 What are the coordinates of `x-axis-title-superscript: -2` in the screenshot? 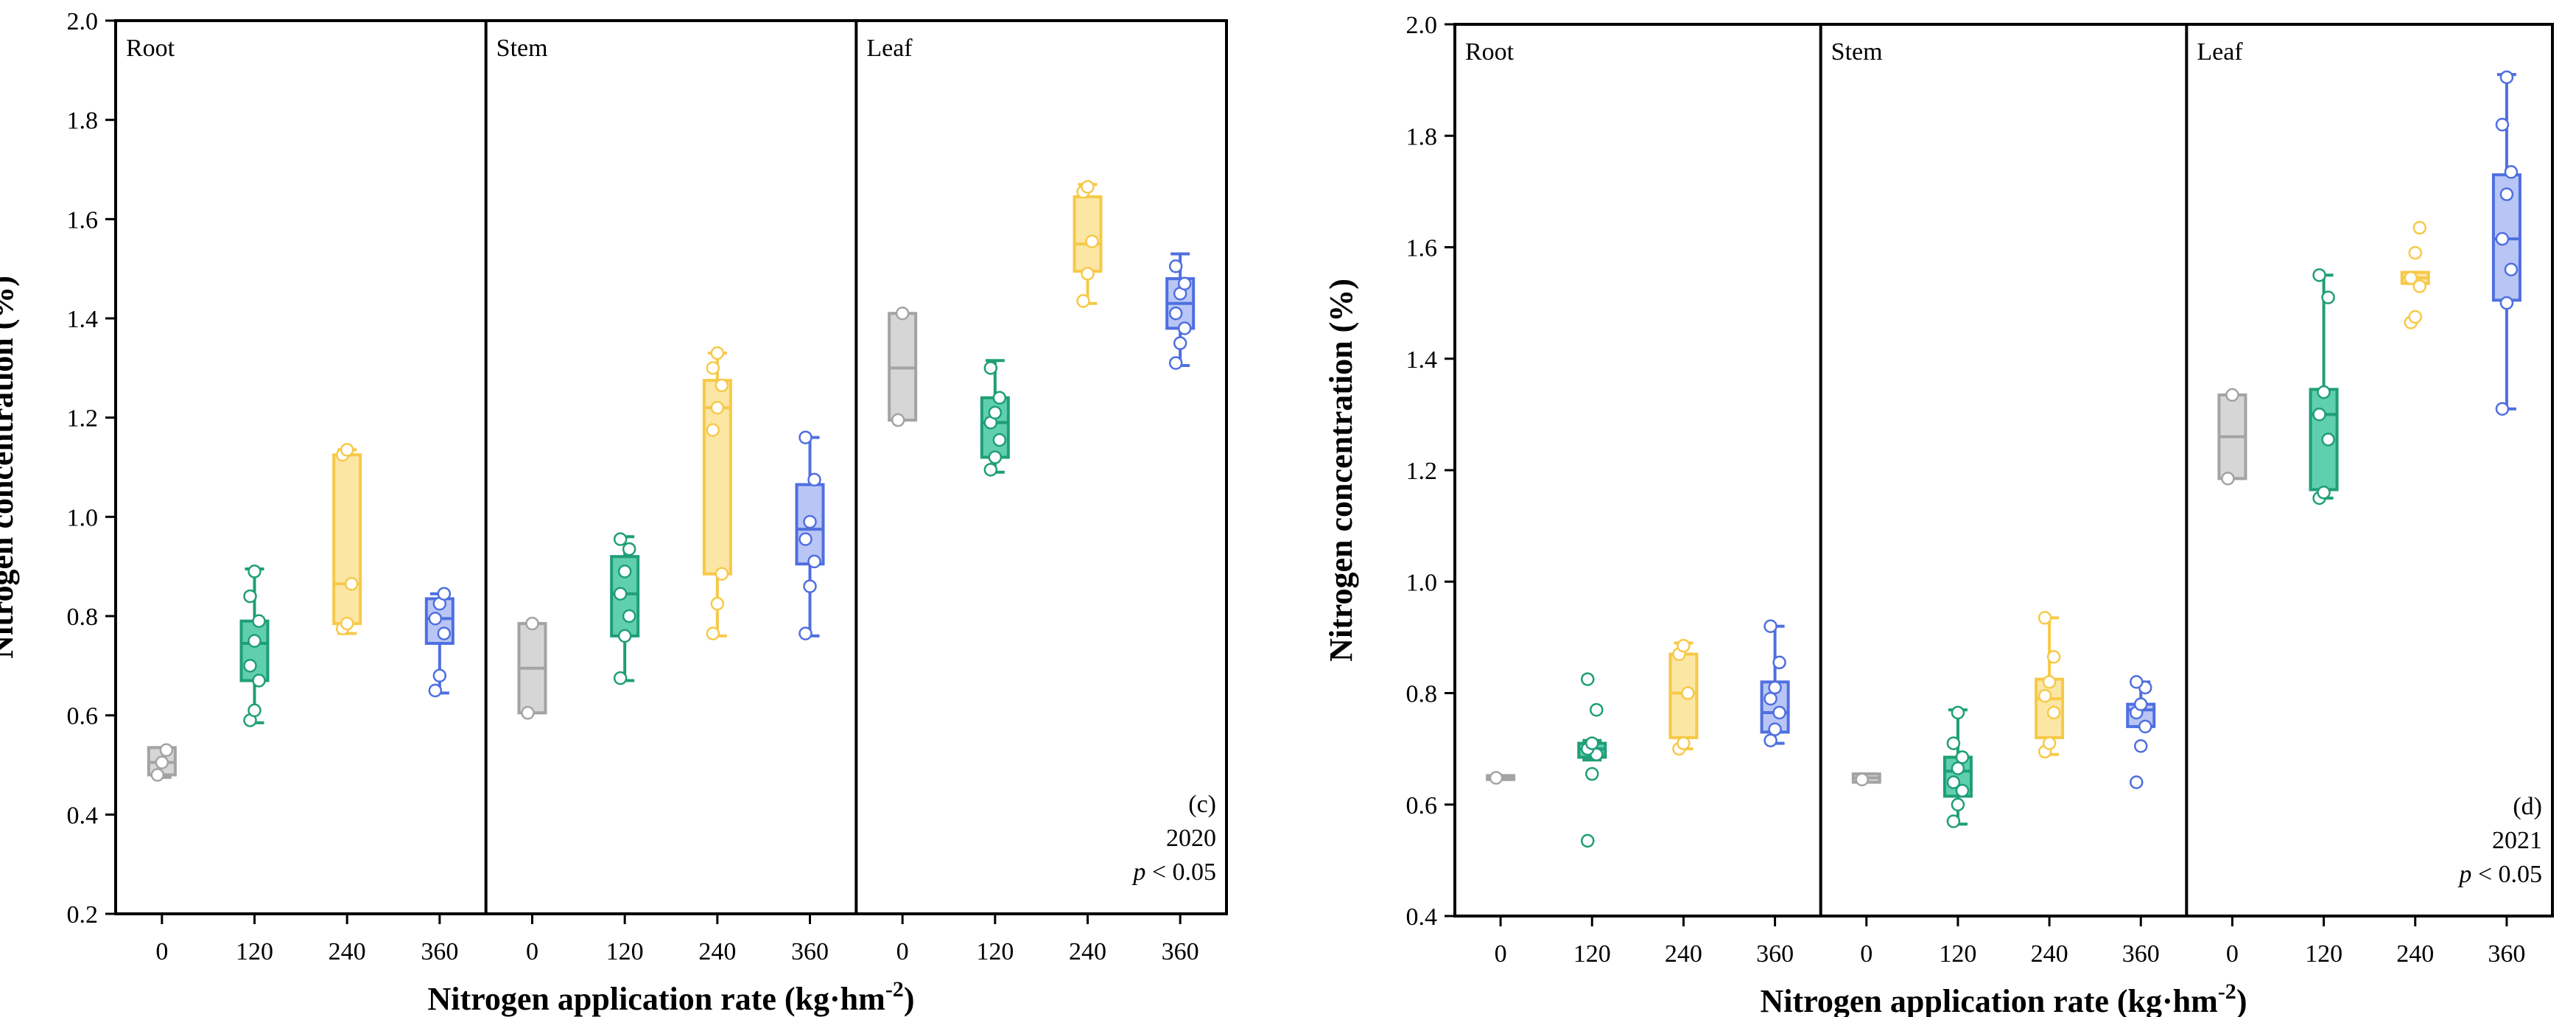 It's located at (894, 989).